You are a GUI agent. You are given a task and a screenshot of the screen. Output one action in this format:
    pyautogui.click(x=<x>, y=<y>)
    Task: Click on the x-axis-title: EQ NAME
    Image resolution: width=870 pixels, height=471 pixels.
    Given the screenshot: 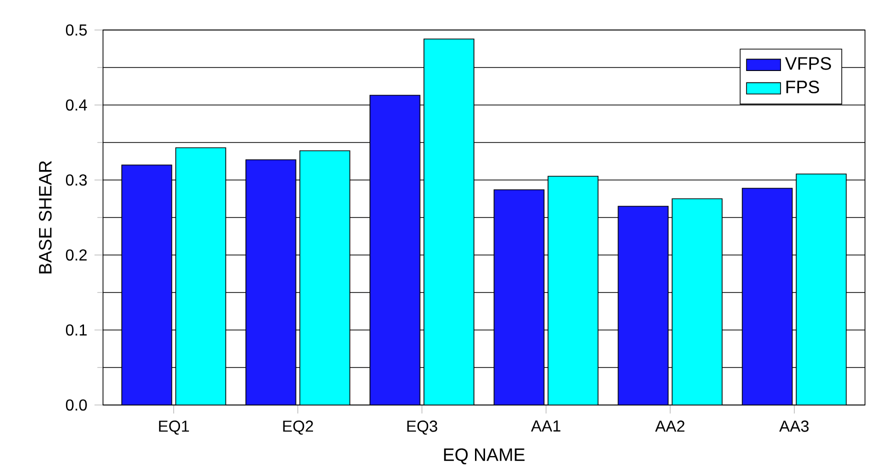 What is the action you would take?
    pyautogui.click(x=484, y=456)
    